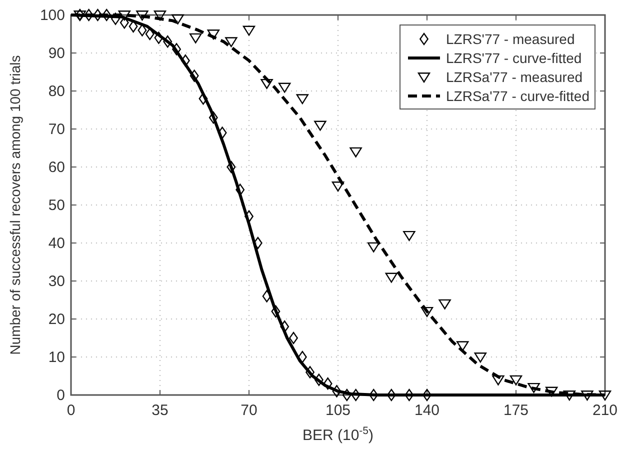 This screenshot has height=450, width=630. Describe the element at coordinates (56, 129) in the screenshot. I see `y-tick-label: 70` at that location.